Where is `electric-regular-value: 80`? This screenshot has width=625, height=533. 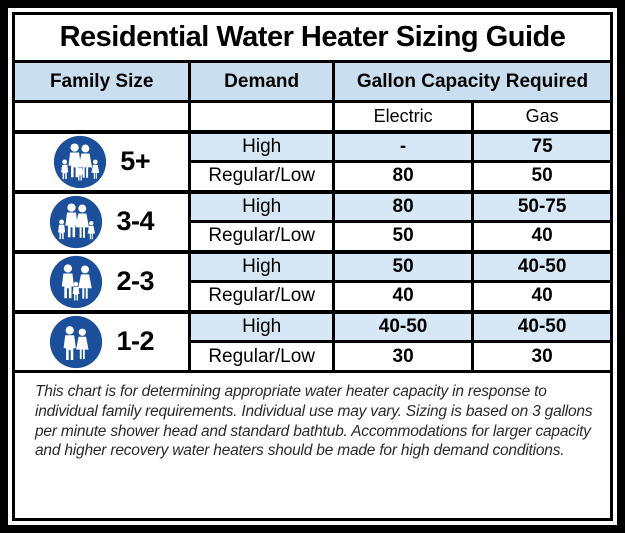 electric-regular-value: 80 is located at coordinates (403, 176).